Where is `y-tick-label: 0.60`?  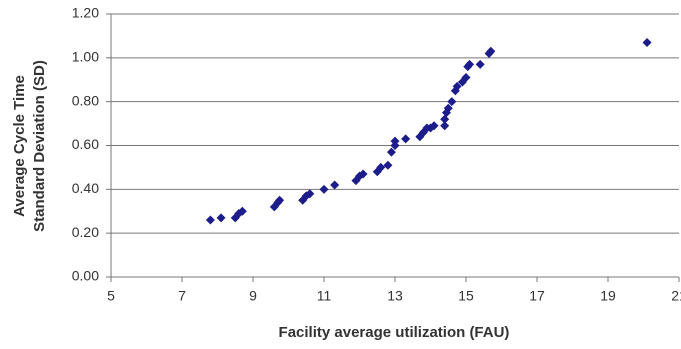 y-tick-label: 0.60 is located at coordinates (85, 144).